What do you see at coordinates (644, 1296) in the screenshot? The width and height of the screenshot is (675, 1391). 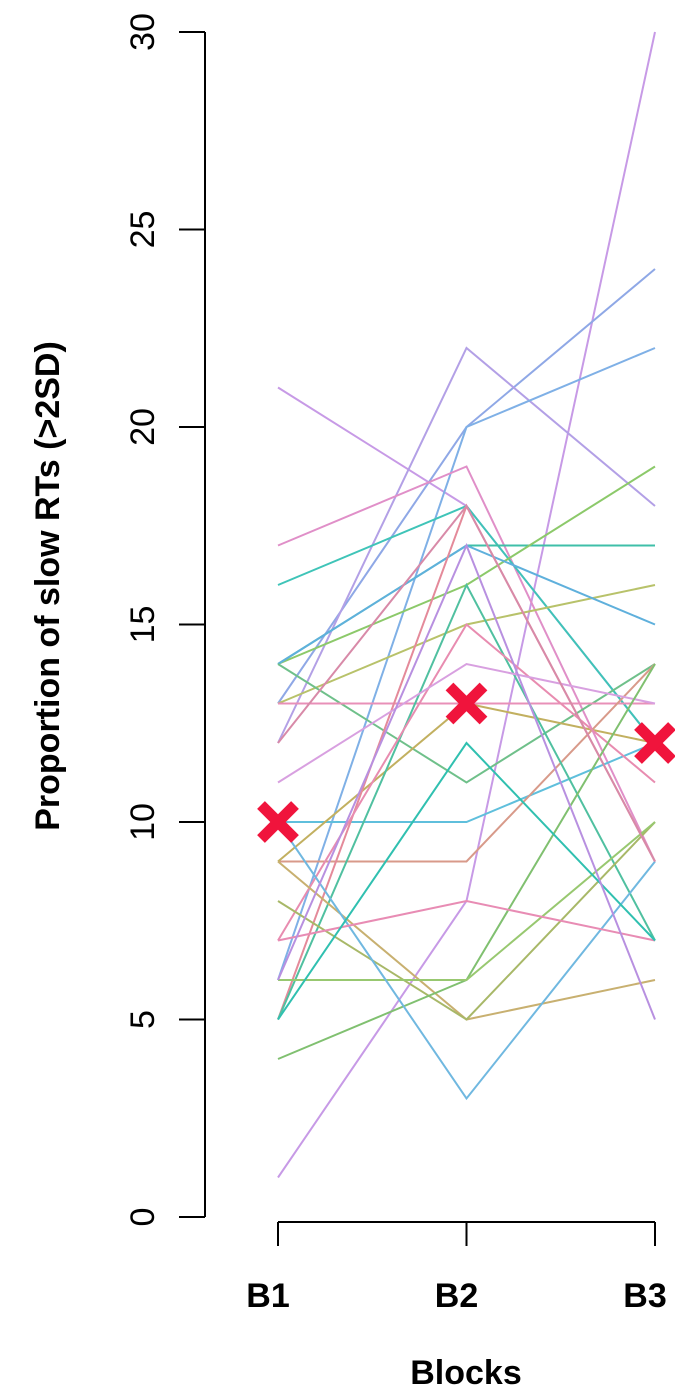 I see `x-tick-label: B3` at bounding box center [644, 1296].